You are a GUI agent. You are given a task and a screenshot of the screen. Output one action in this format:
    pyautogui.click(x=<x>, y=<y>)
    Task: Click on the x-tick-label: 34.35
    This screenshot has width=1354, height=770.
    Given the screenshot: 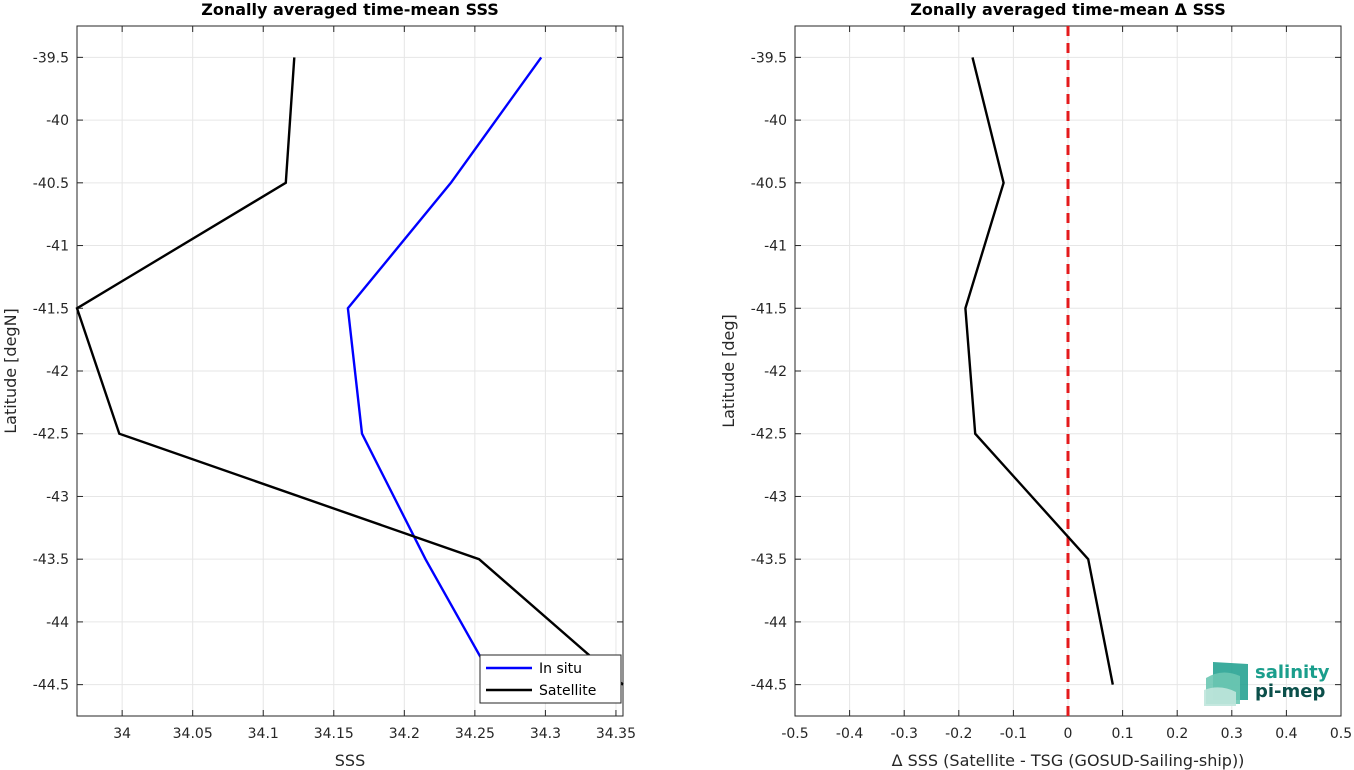 What is the action you would take?
    pyautogui.click(x=616, y=734)
    